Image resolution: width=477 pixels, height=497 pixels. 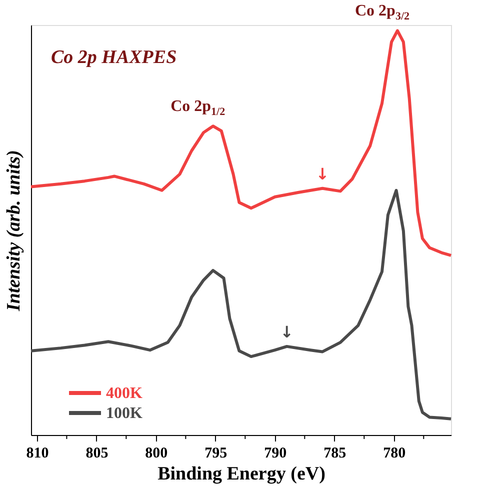 What do you see at coordinates (216, 454) in the screenshot?
I see `x-tick-label: 795` at bounding box center [216, 454].